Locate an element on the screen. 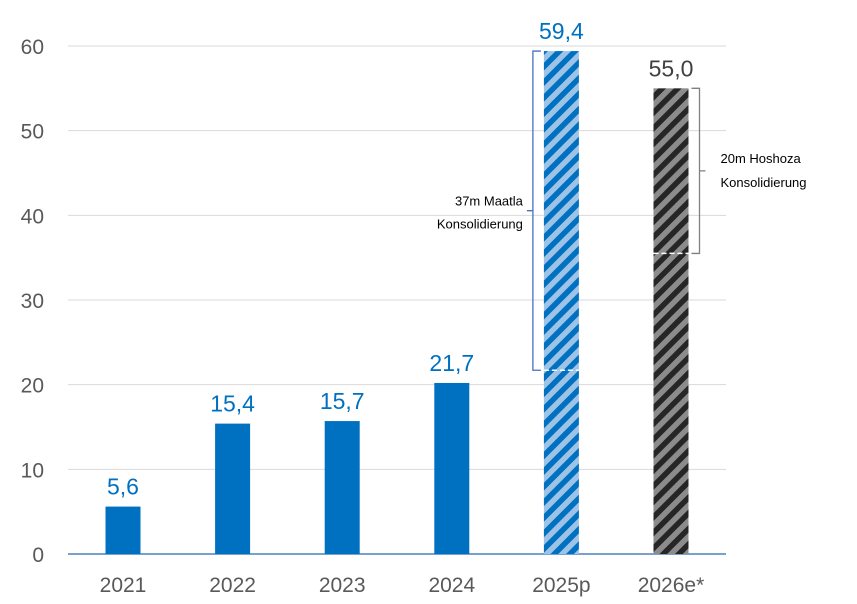 The image size is (857, 604). x-category-label: 2026e* is located at coordinates (671, 585).